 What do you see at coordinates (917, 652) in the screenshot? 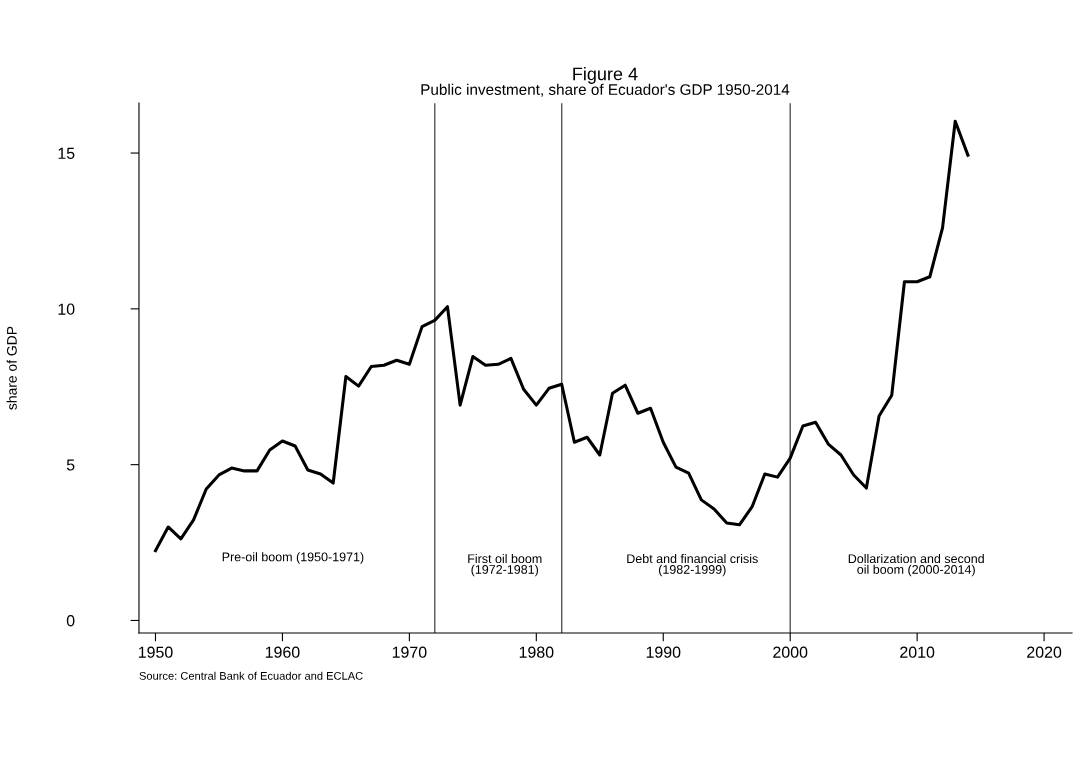
I see `x-tick-label: 2010` at bounding box center [917, 652].